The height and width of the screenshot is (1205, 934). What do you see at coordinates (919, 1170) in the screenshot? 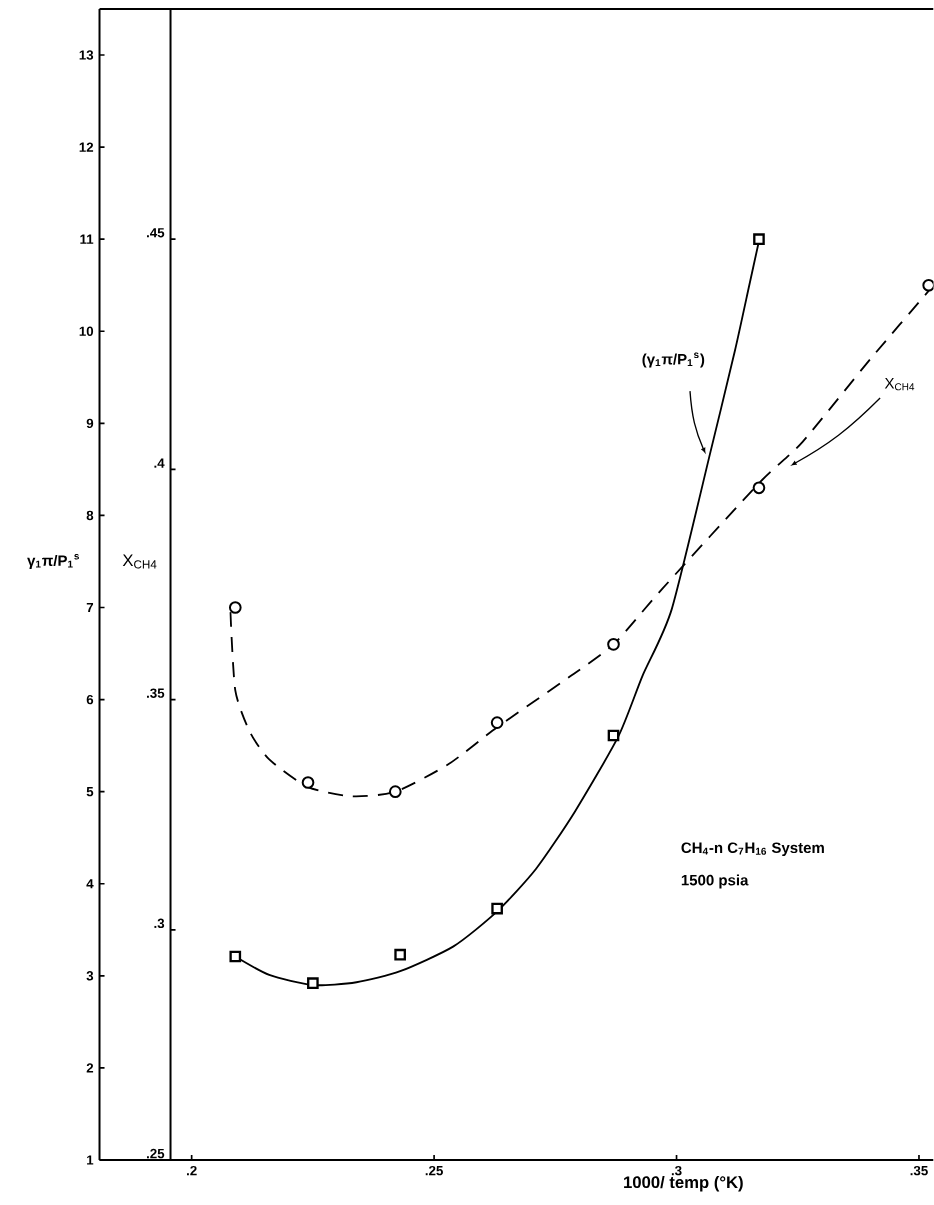
I see `x-tick-label: .35` at bounding box center [919, 1170].